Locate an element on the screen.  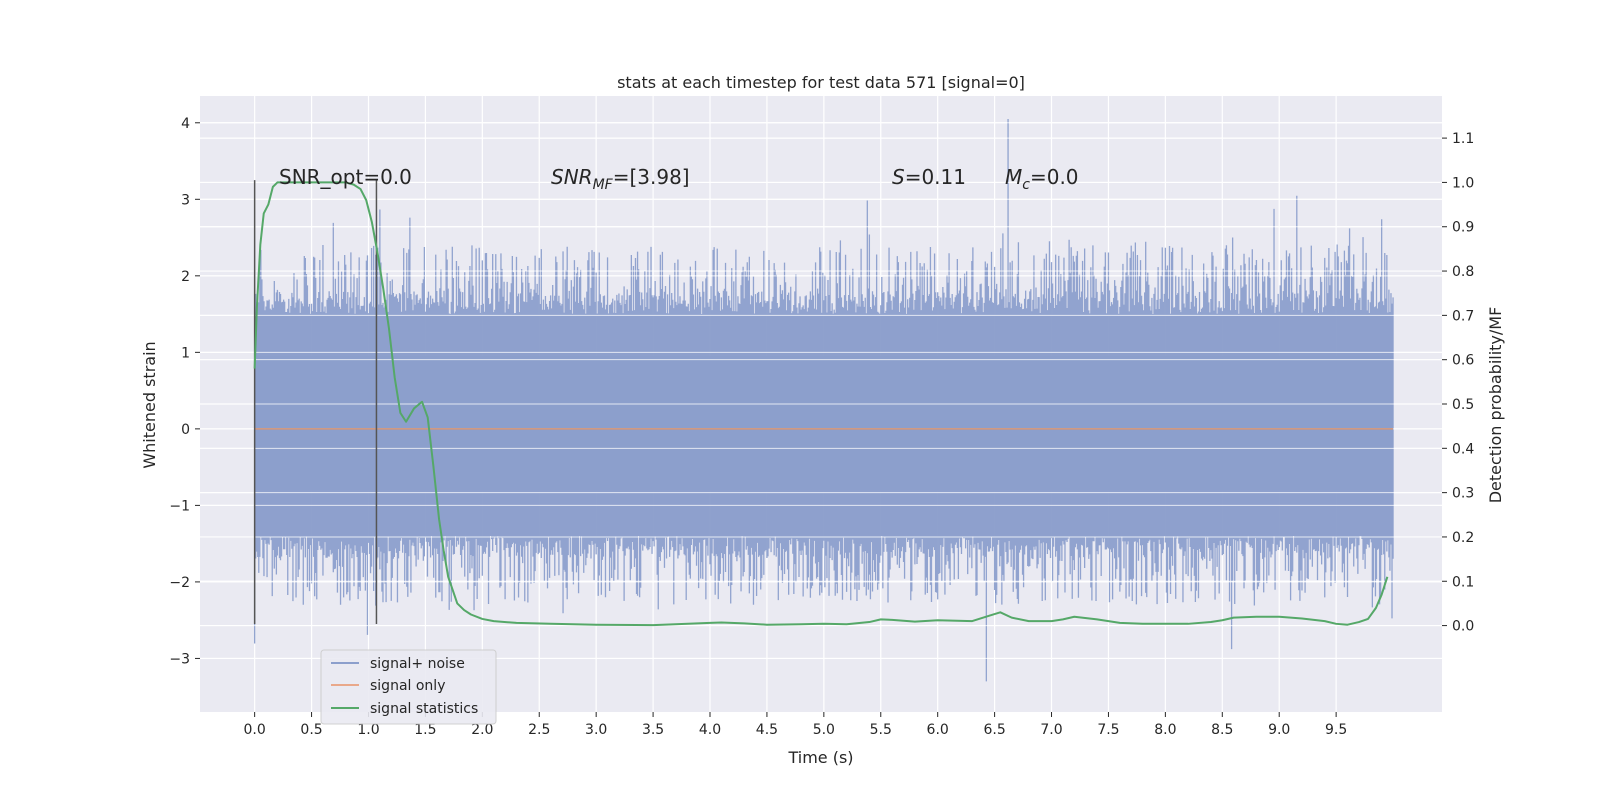
x-tick-label-10: 5.0 is located at coordinates (824, 730).